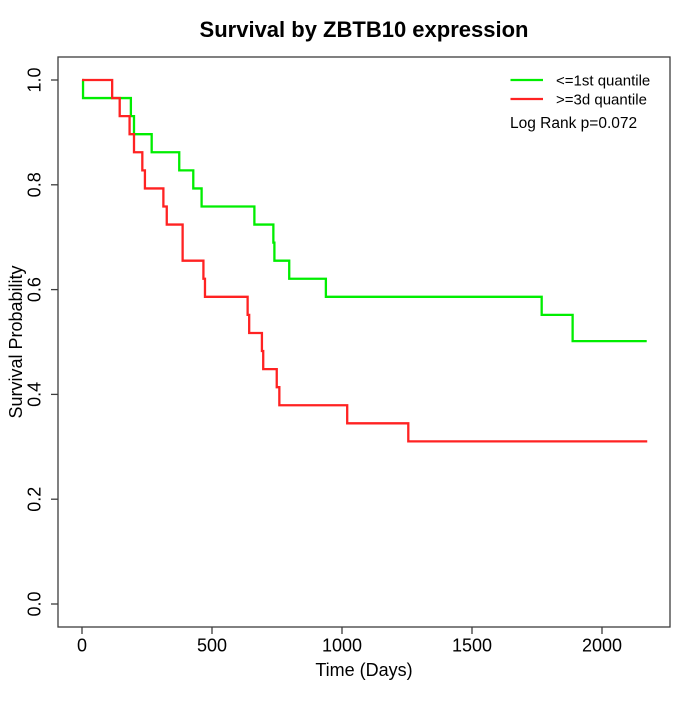 The width and height of the screenshot is (700, 705). Describe the element at coordinates (472, 646) in the screenshot. I see `x-tick-label: 1500` at that location.